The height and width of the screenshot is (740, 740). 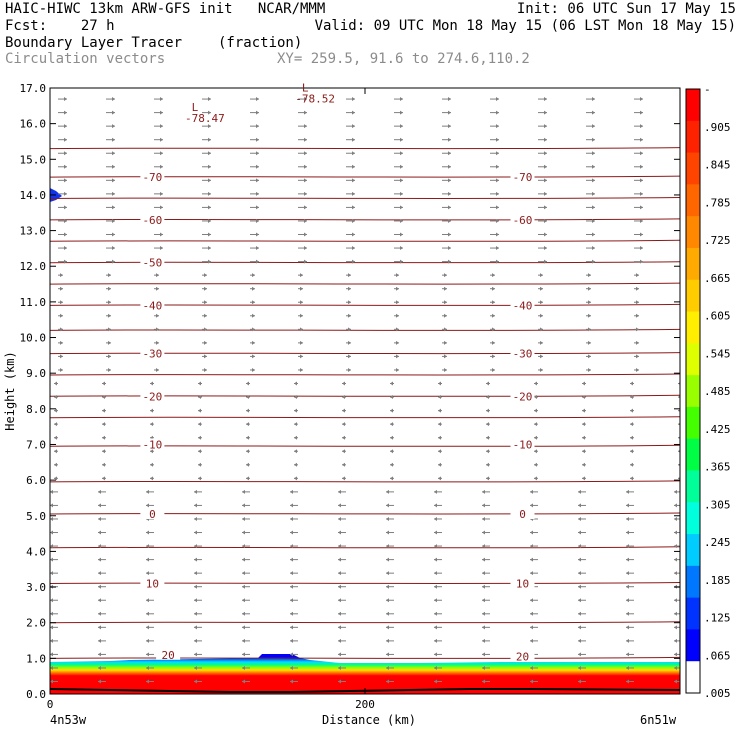 What do you see at coordinates (522, 657) in the screenshot?
I see `contour-label: 20` at bounding box center [522, 657].